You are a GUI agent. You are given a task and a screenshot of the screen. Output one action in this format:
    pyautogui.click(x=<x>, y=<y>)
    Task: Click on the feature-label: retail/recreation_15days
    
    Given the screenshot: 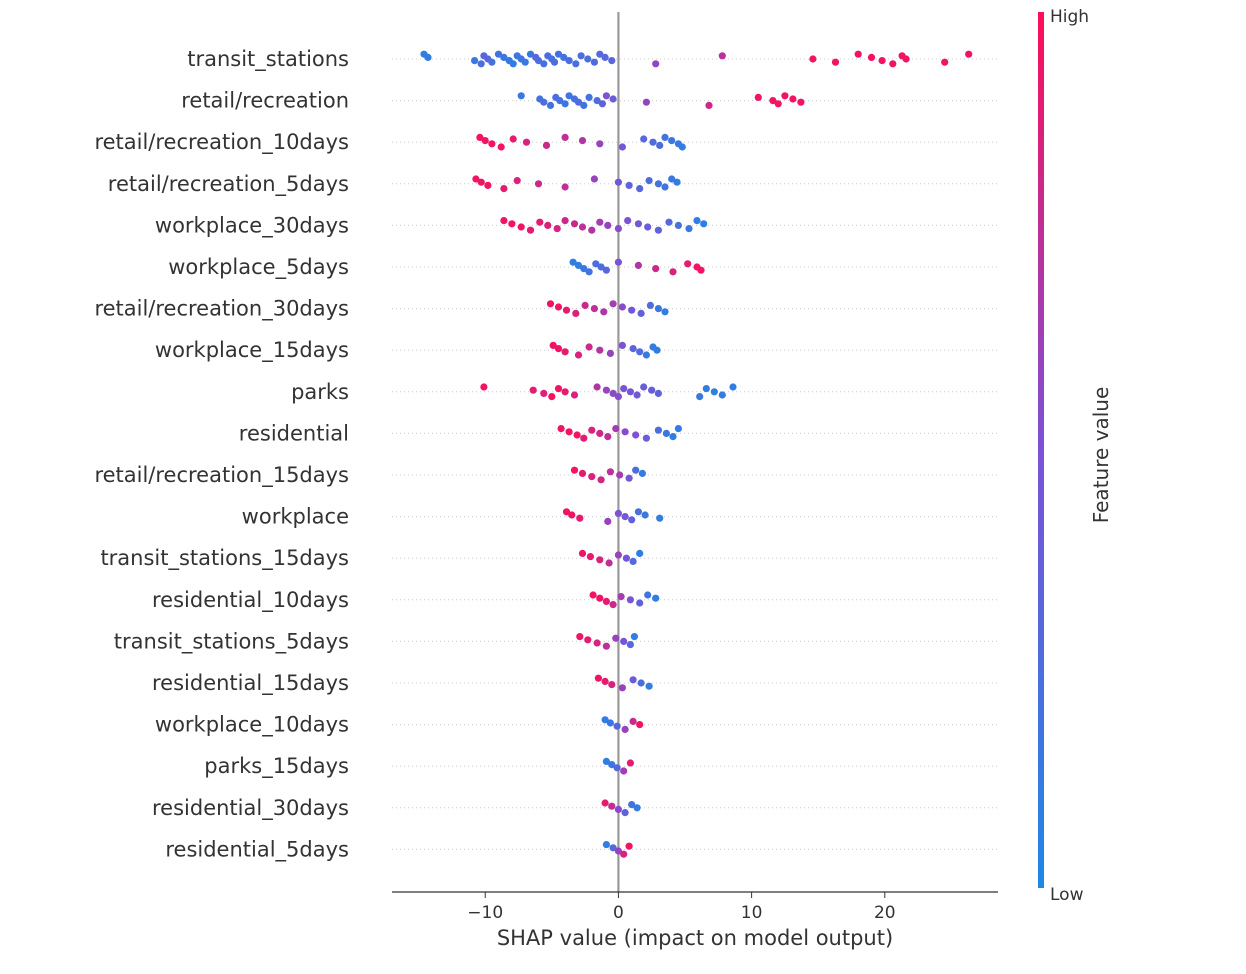 What is the action you would take?
    pyautogui.click(x=221, y=475)
    